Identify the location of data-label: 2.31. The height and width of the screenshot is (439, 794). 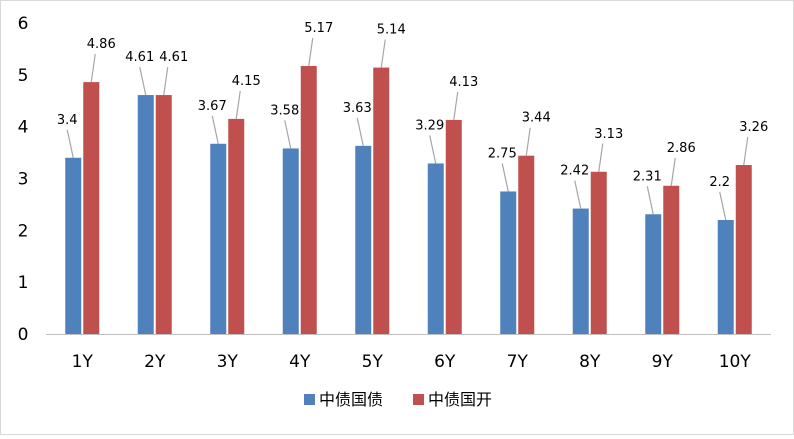
(647, 176).